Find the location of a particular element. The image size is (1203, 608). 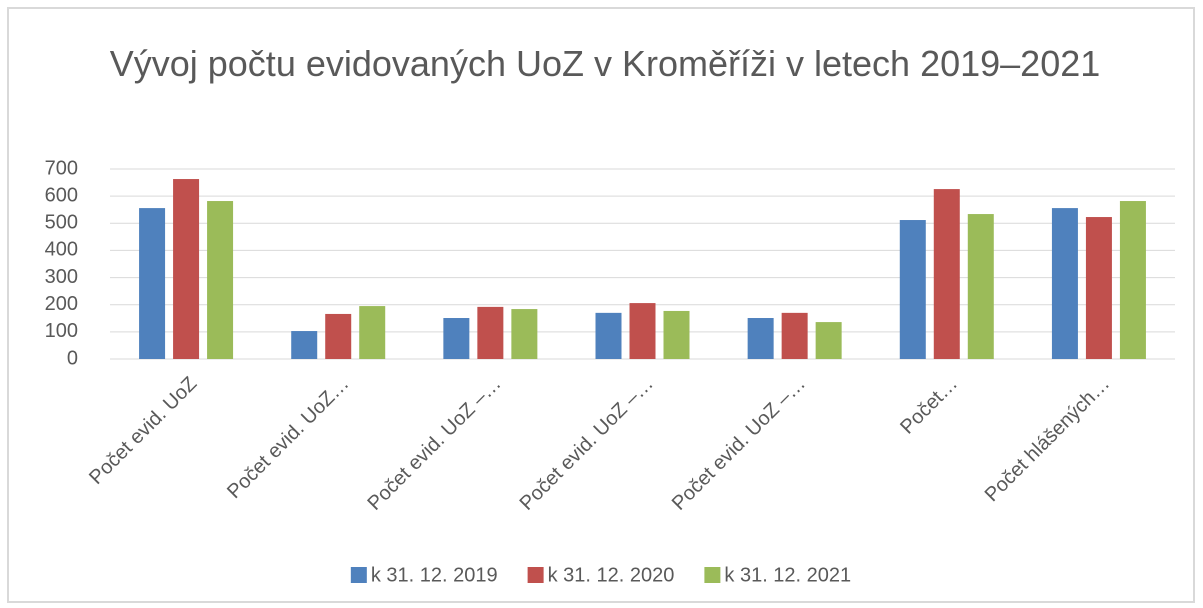

y-tick-label: 100 is located at coordinates (61, 331).